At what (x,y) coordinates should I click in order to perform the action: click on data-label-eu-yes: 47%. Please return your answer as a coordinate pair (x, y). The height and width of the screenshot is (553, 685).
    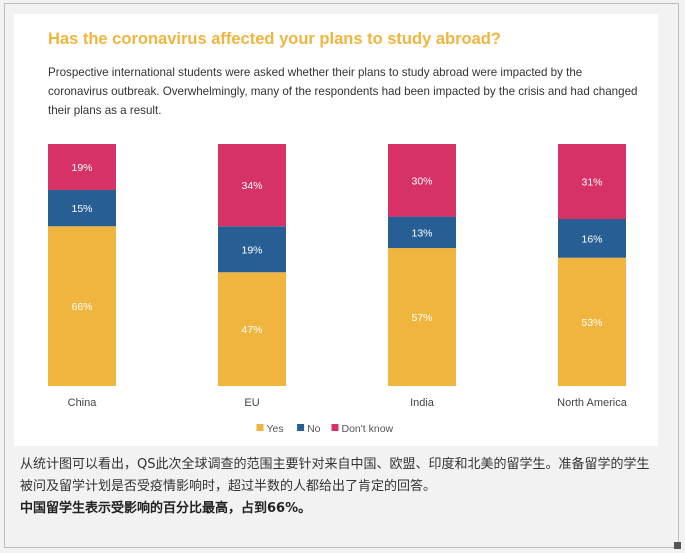
    Looking at the image, I should click on (251, 330).